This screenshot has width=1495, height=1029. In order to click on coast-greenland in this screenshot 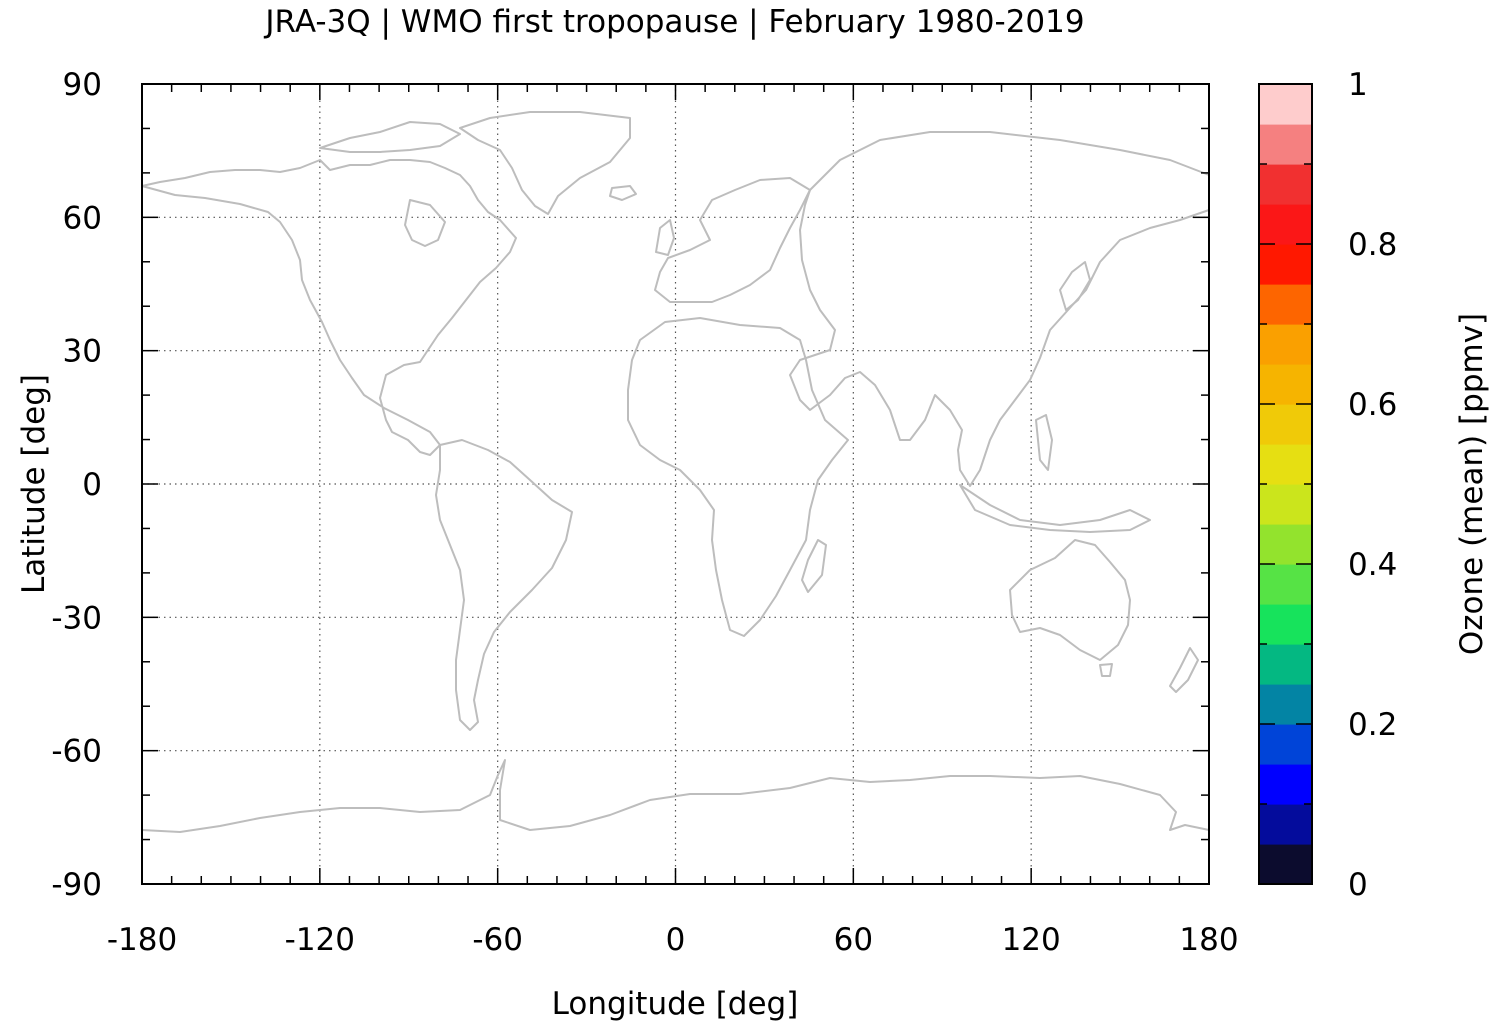, I will do `click(545, 163)`.